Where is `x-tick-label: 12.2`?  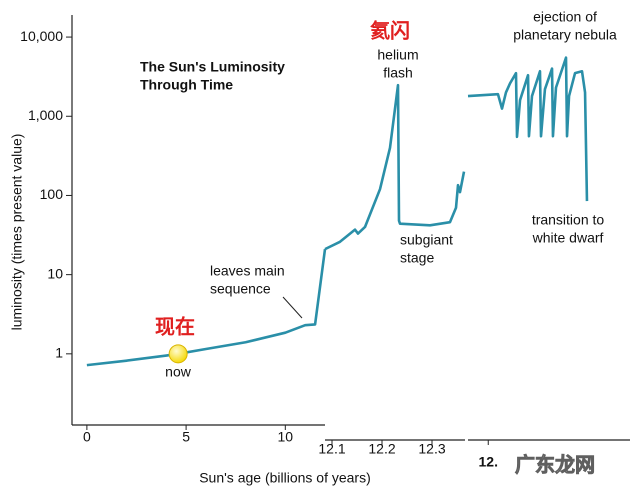 x-tick-label: 12.2 is located at coordinates (381, 449).